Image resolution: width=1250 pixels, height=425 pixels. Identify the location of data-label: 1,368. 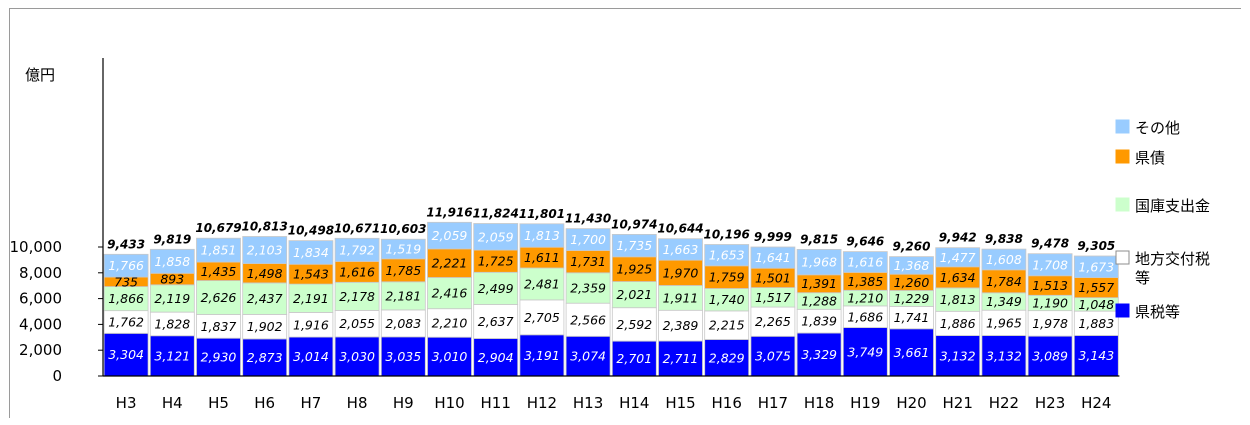
(912, 265).